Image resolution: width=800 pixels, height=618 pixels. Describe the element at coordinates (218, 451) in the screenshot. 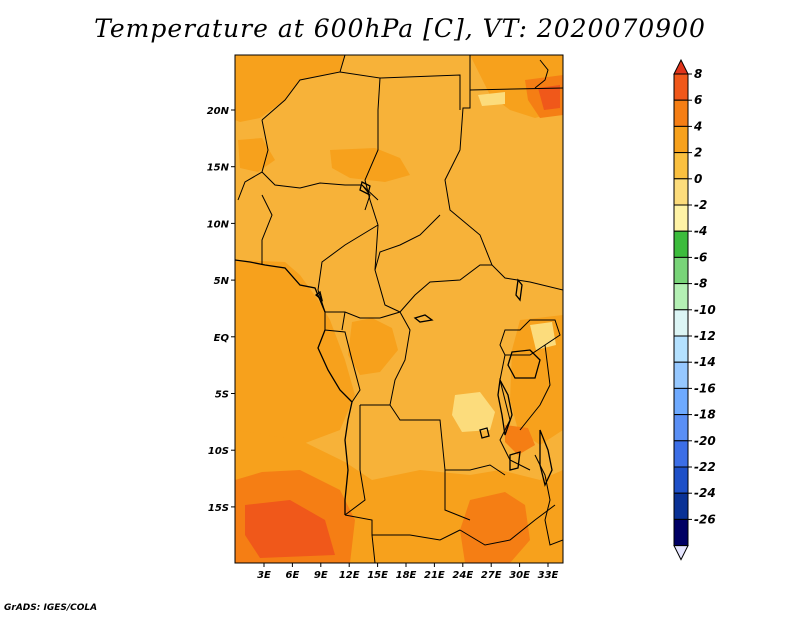

I see `latitude-tick-label: 10S` at that location.